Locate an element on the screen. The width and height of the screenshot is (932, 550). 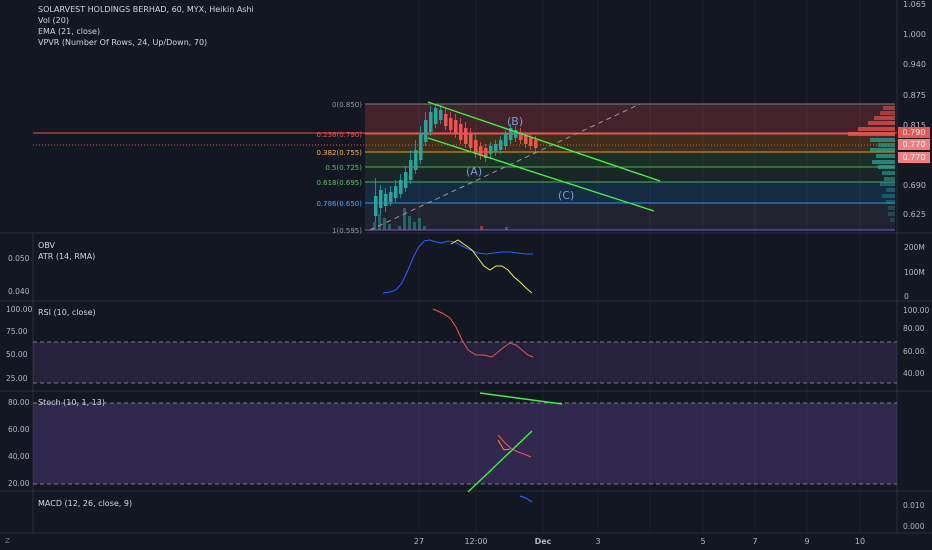
macd-right-axis: 0.010 0.000 is located at coordinates (914, 516).